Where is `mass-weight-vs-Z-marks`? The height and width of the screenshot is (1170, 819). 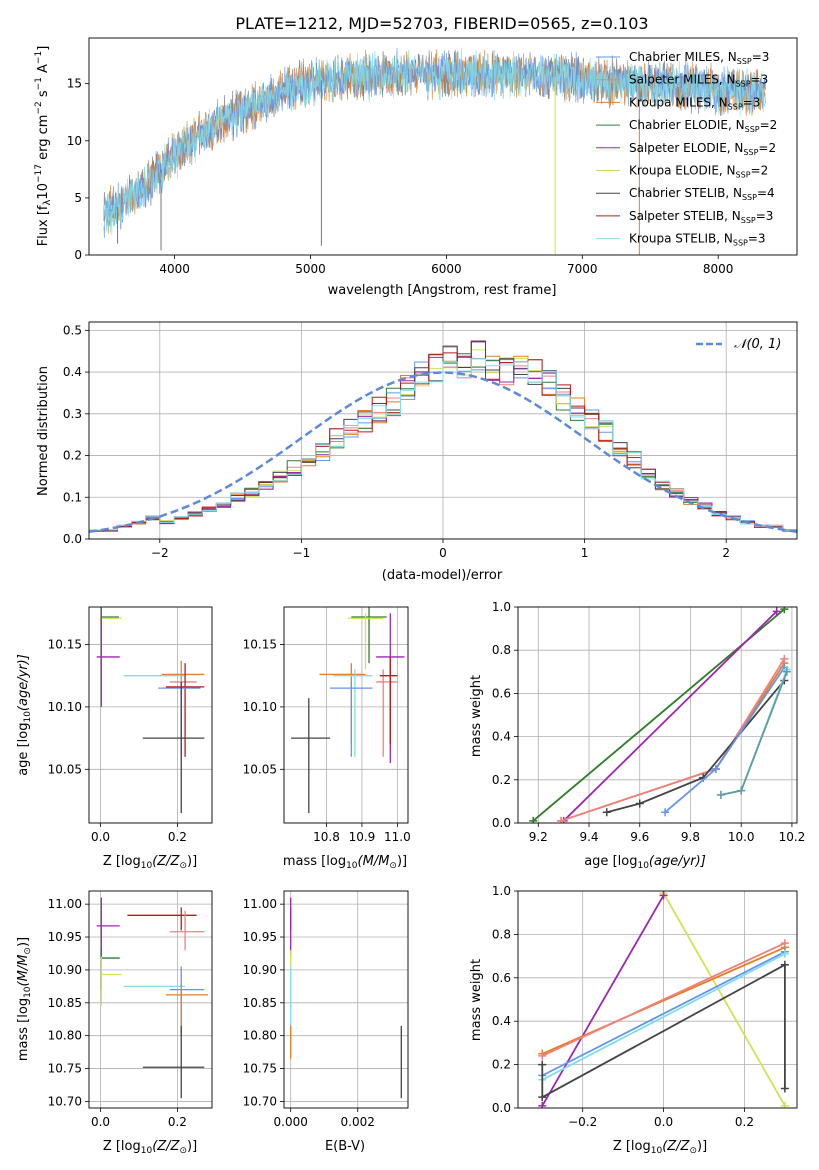
mass-weight-vs-Z-marks is located at coordinates (663, 999).